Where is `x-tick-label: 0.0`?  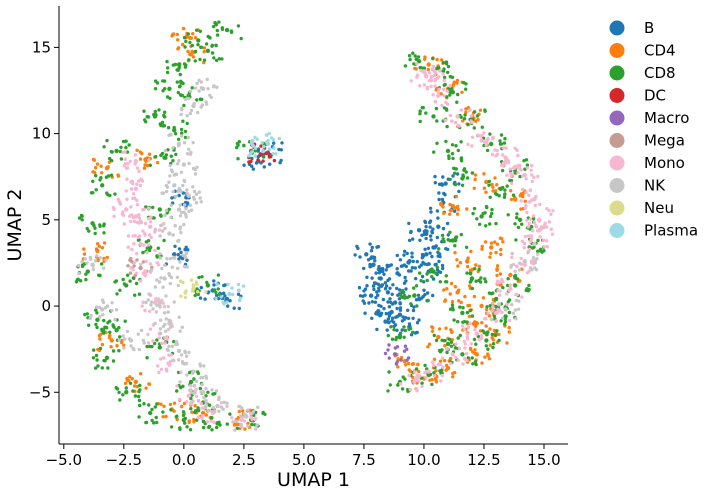
x-tick-label: 0.0 is located at coordinates (184, 460).